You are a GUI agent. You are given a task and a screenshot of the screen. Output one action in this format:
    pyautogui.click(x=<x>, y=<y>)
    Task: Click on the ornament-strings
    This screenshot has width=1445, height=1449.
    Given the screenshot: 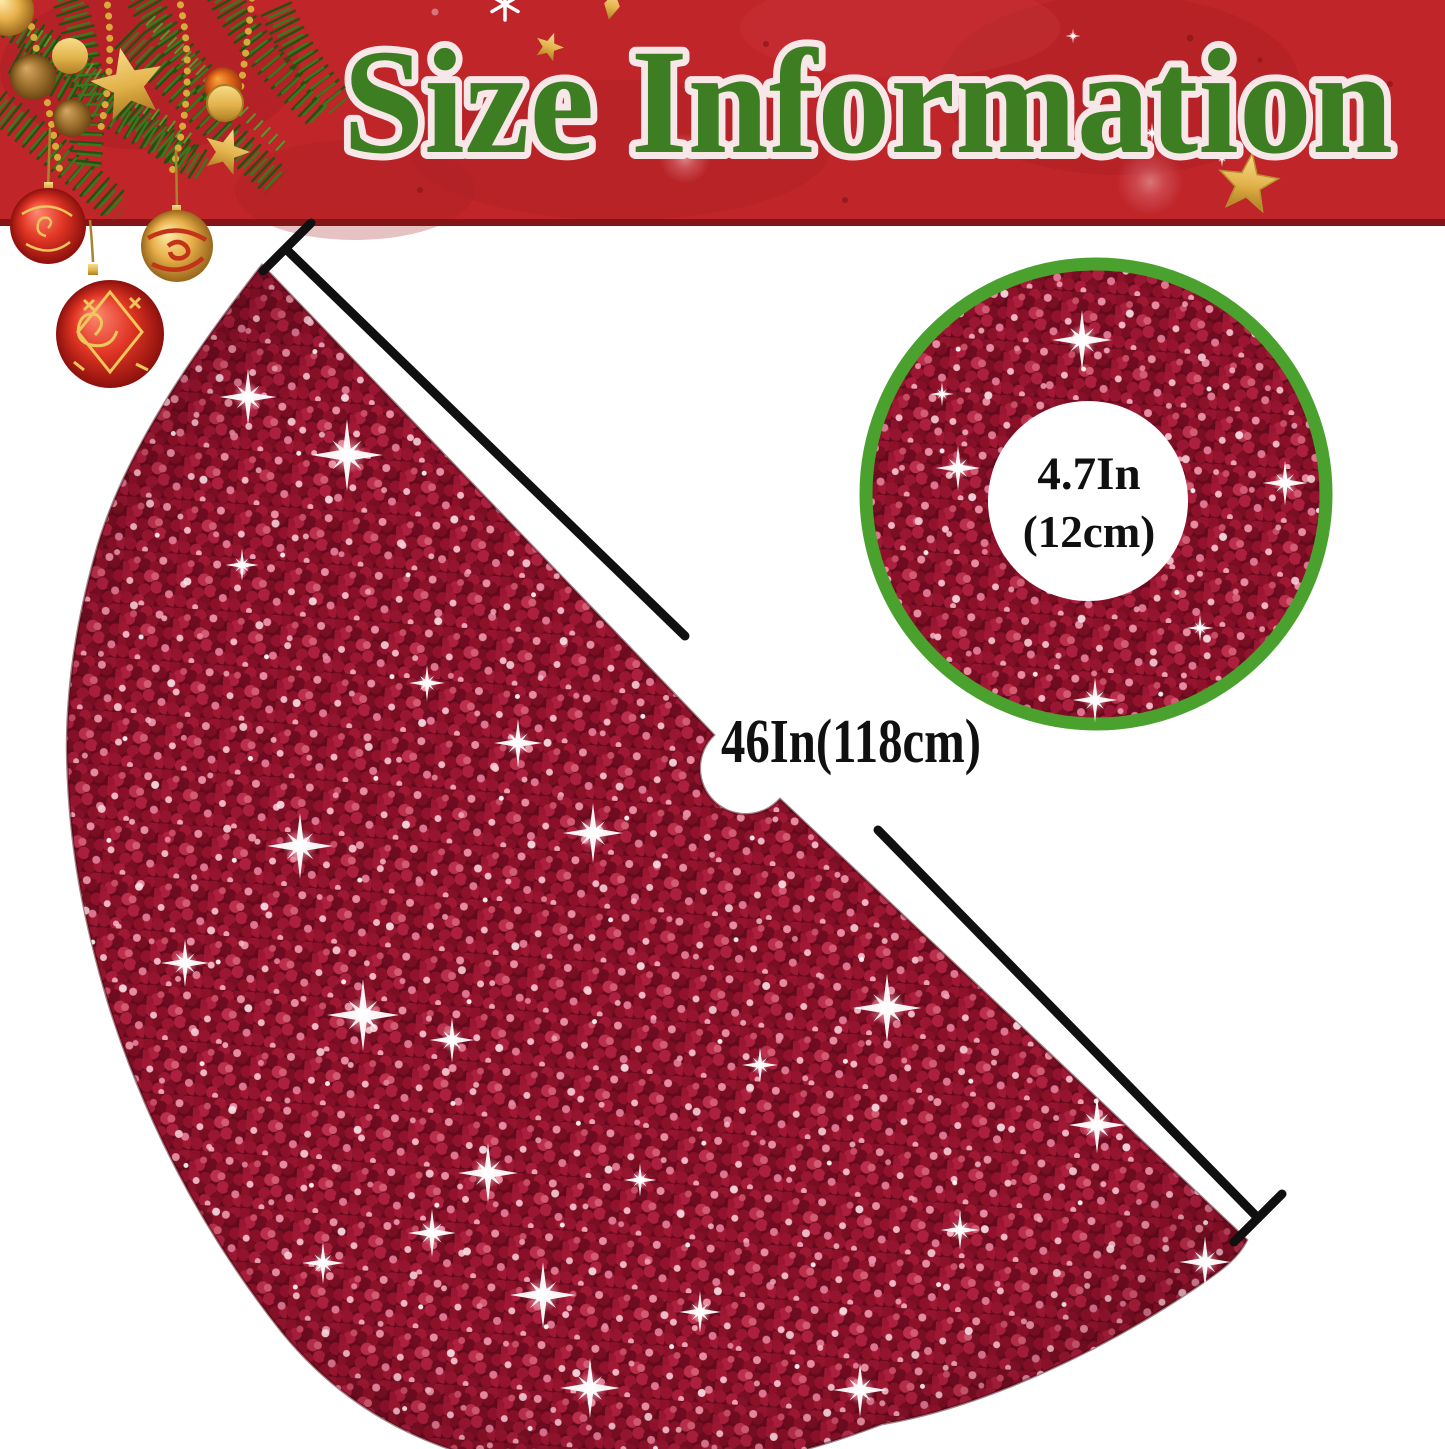 What is the action you would take?
    pyautogui.click(x=112, y=195)
    